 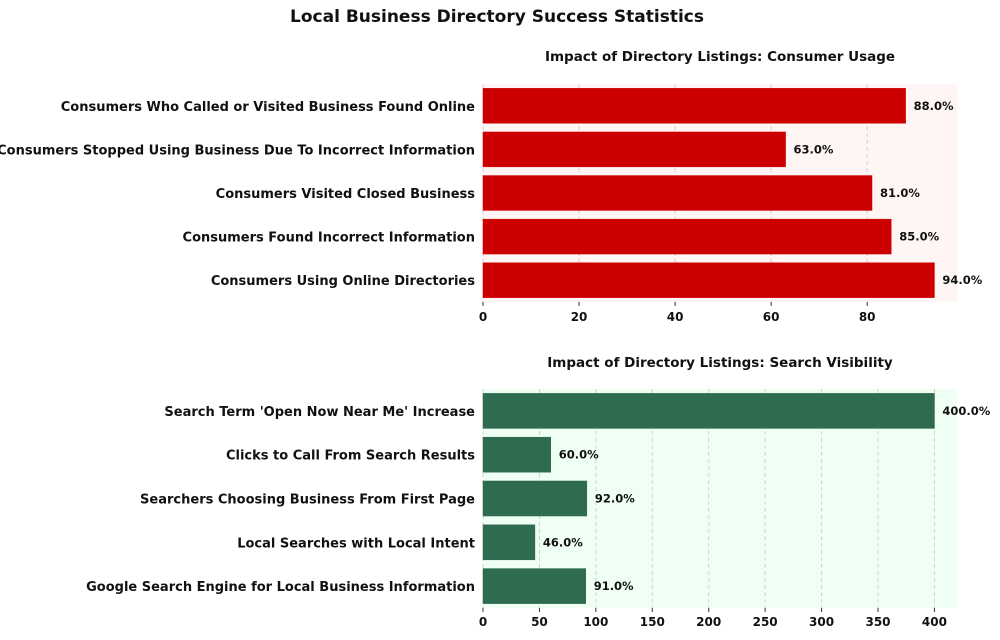 What do you see at coordinates (652, 622) in the screenshot?
I see `x-tick-label: 150` at bounding box center [652, 622].